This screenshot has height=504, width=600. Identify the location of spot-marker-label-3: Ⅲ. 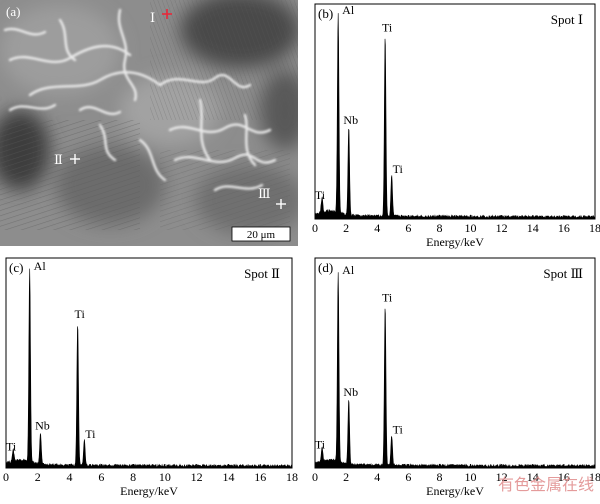
(264, 193).